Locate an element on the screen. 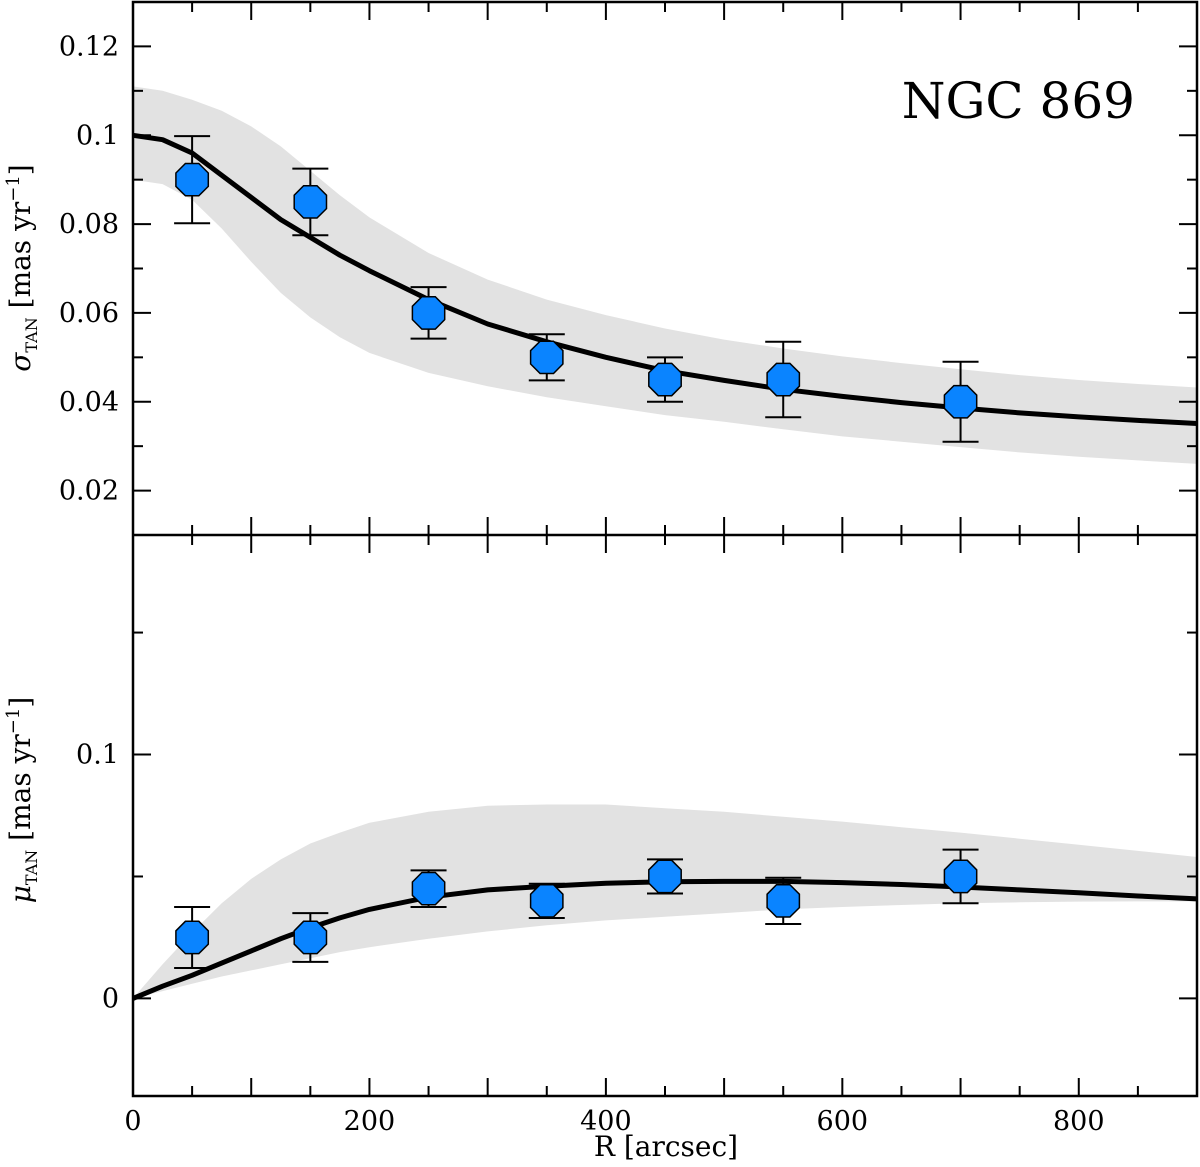  bottom-data-points is located at coordinates (576, 907).